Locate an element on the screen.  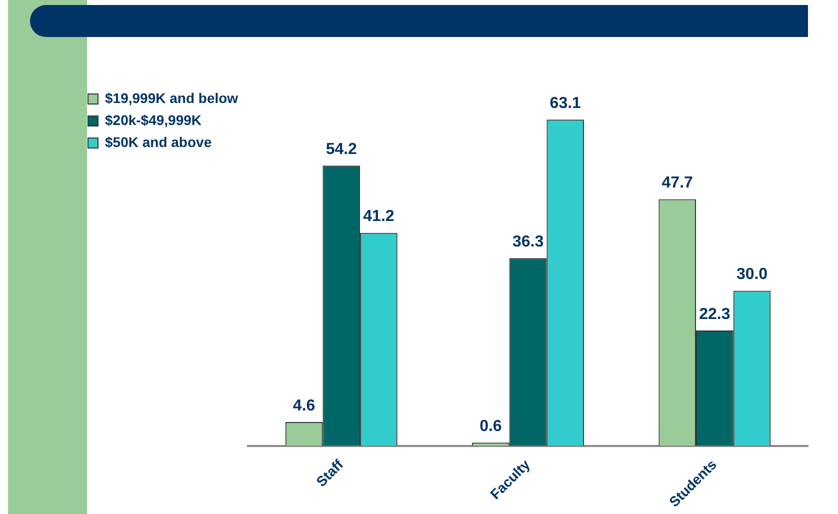
data-label: 30.0 is located at coordinates (752, 275).